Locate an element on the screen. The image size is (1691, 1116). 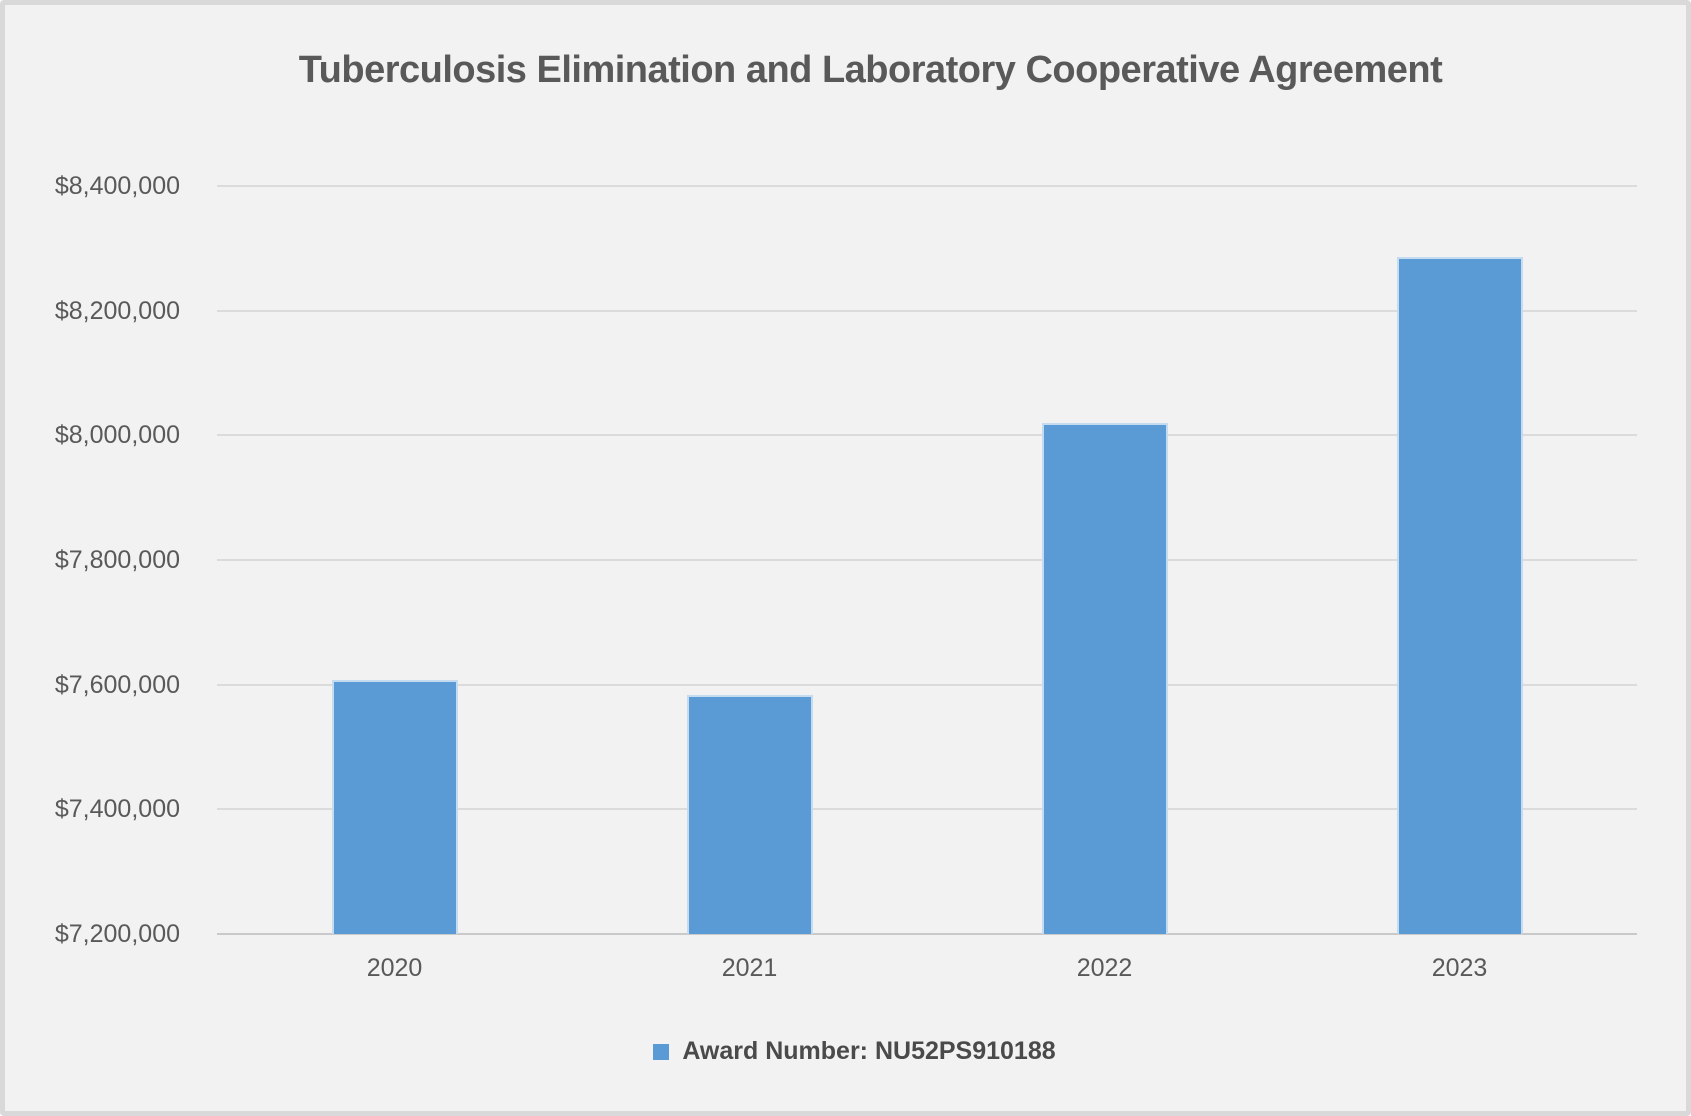
bar-2021 is located at coordinates (749, 814).